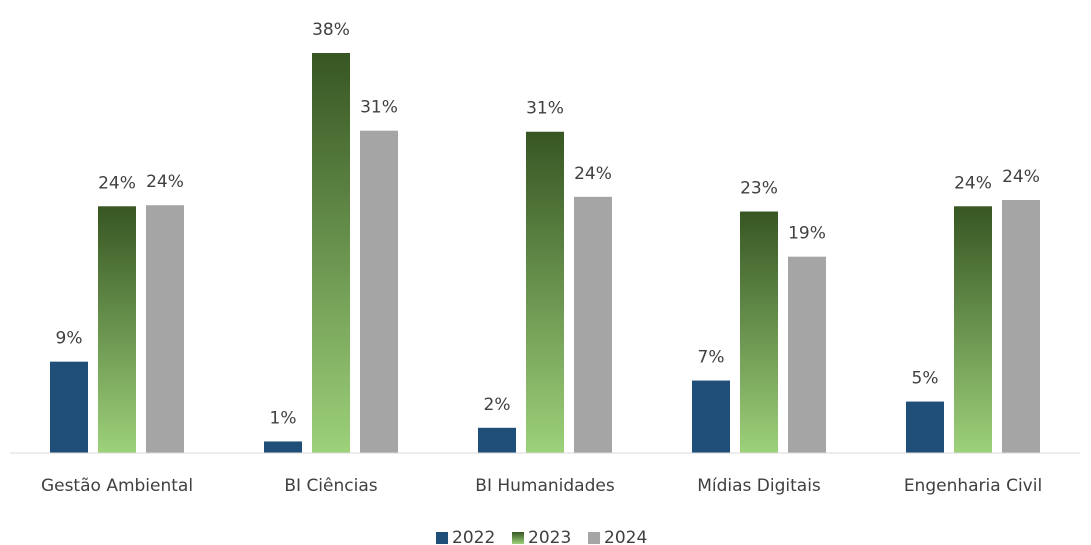 This screenshot has width=1091, height=545. I want to click on data-label: 1%, so click(283, 418).